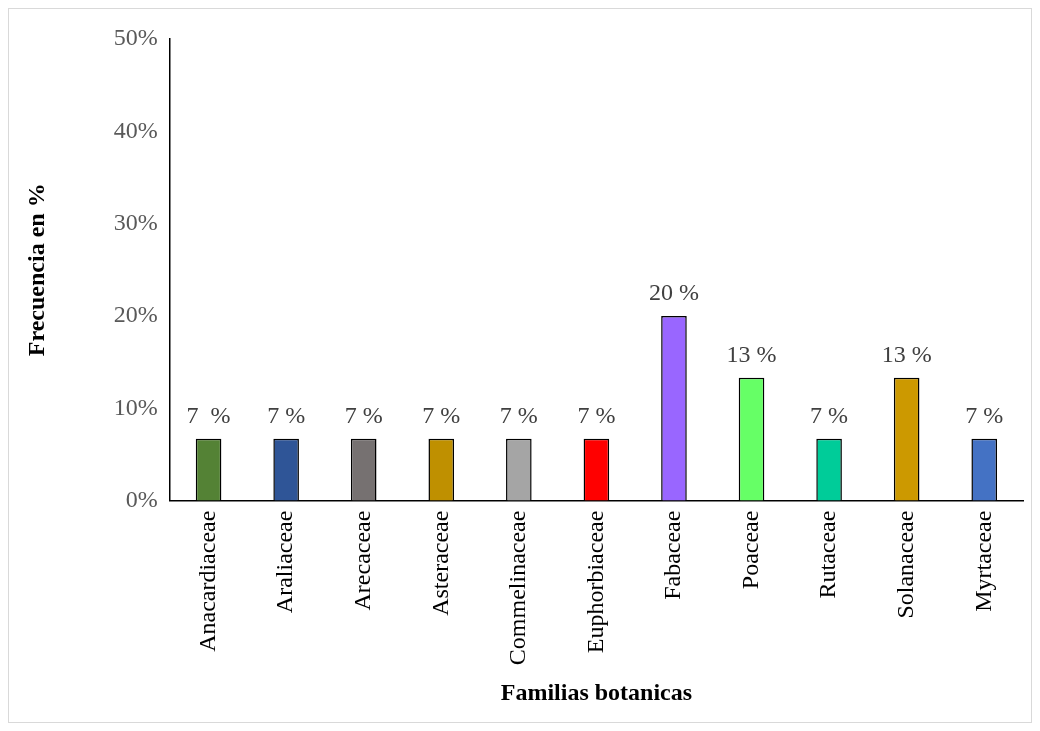 The width and height of the screenshot is (1040, 731). What do you see at coordinates (672, 555) in the screenshot?
I see `x-tick-label: Fabaceae` at bounding box center [672, 555].